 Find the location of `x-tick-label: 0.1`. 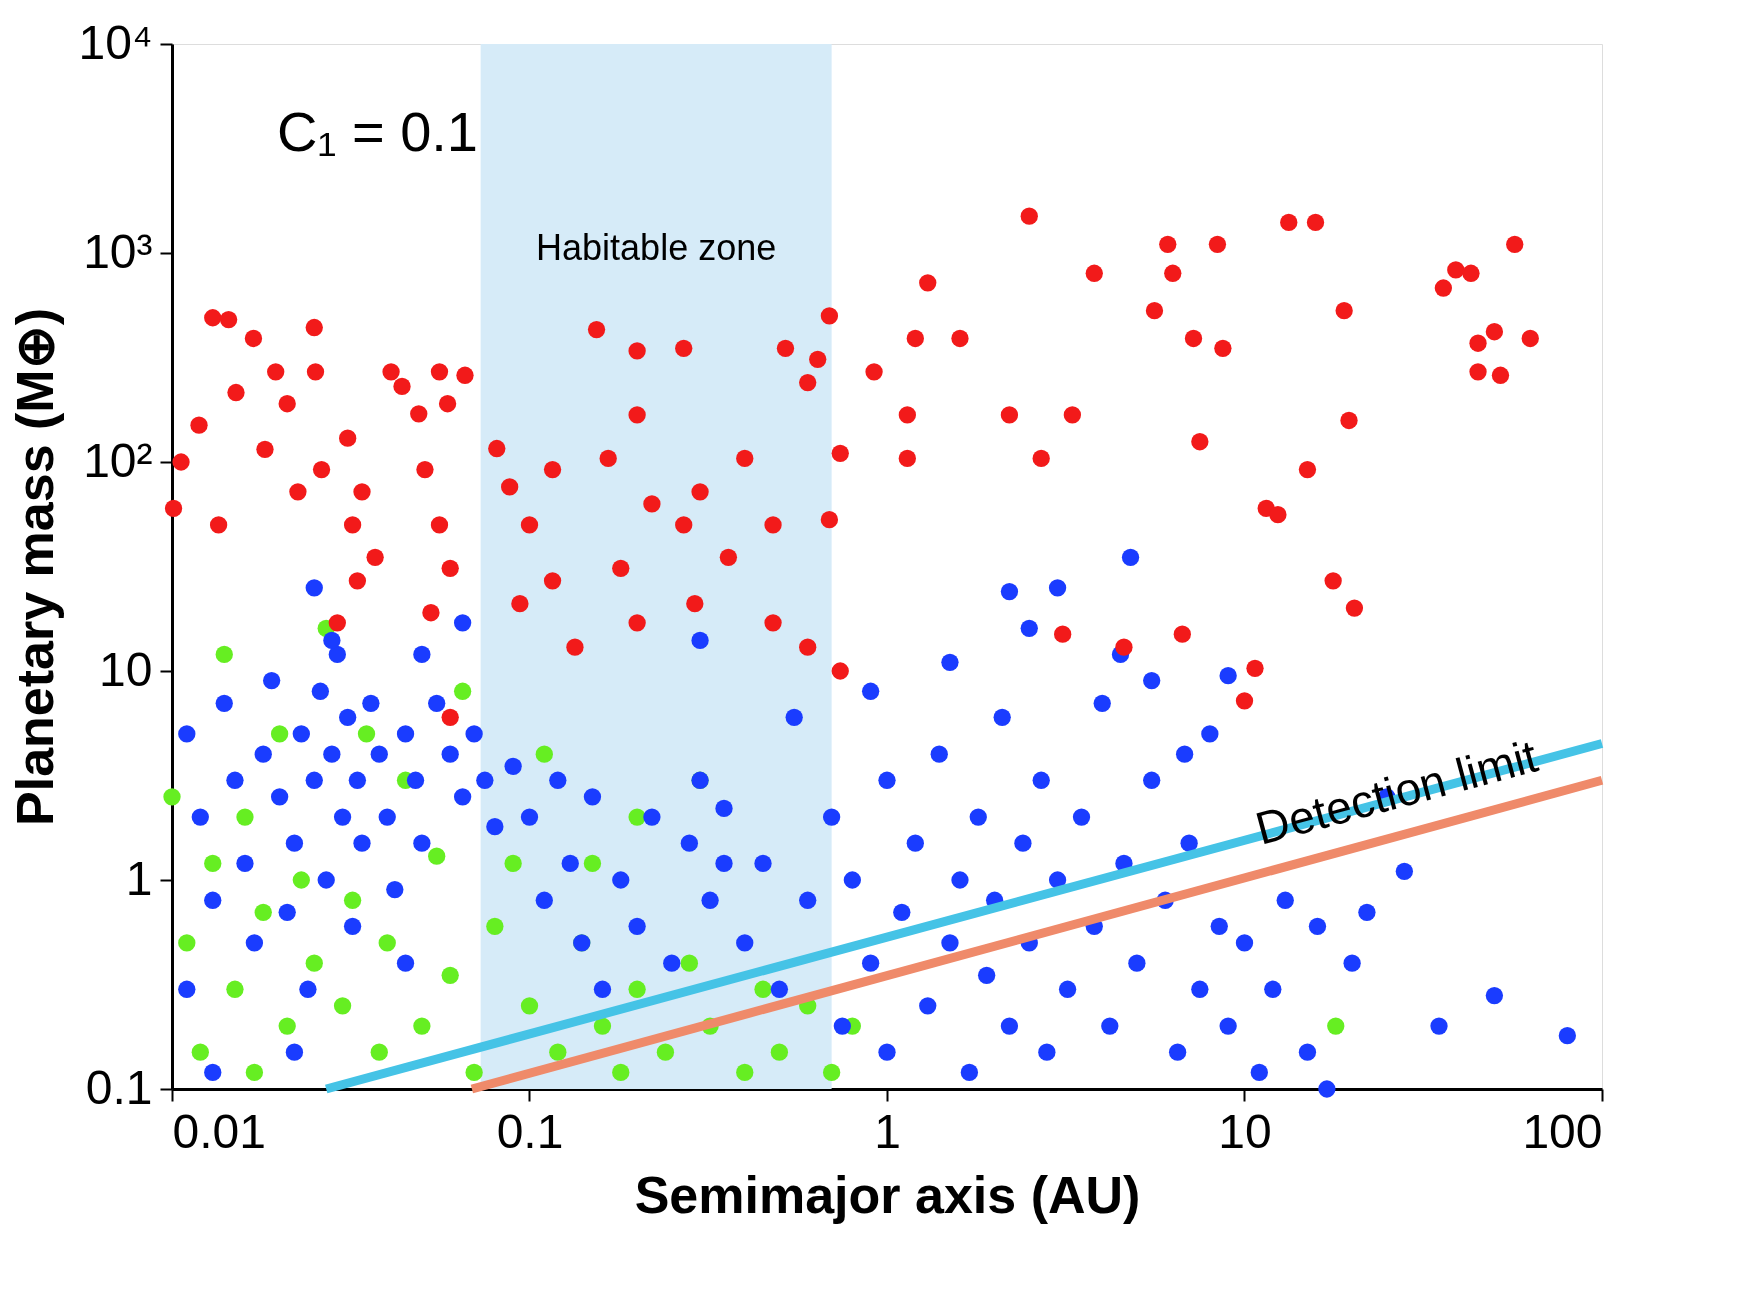

x-tick-label: 0.1 is located at coordinates (530, 1131).